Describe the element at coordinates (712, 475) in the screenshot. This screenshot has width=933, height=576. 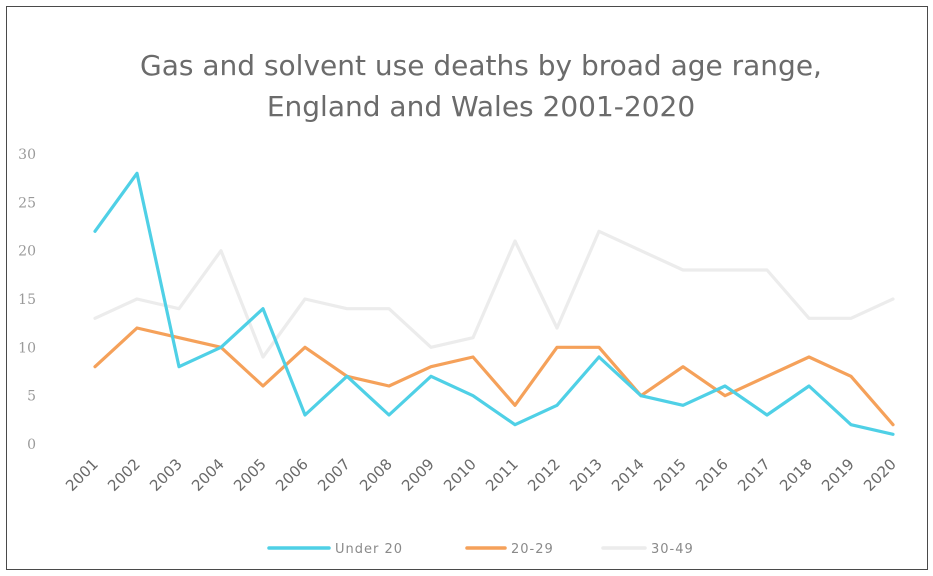
I see `x-tick-label: 2016` at that location.